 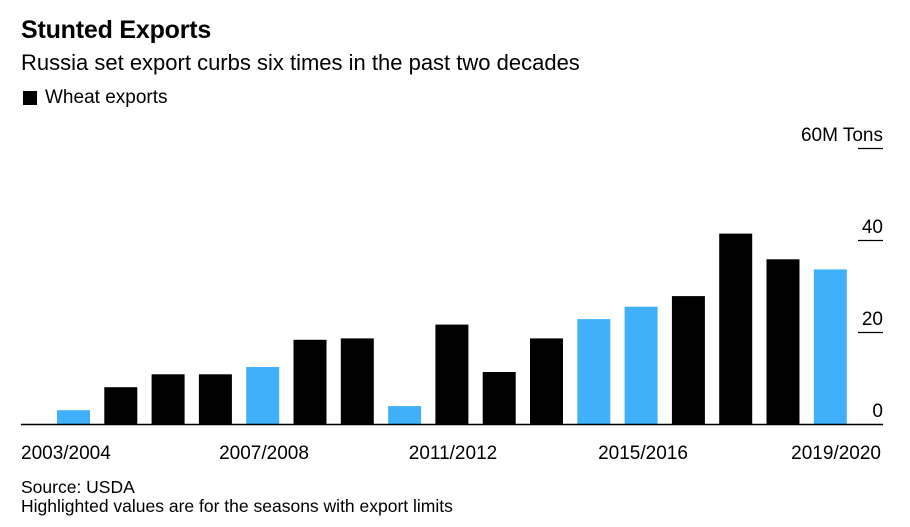 I want to click on bar-2010-2011, so click(x=405, y=415).